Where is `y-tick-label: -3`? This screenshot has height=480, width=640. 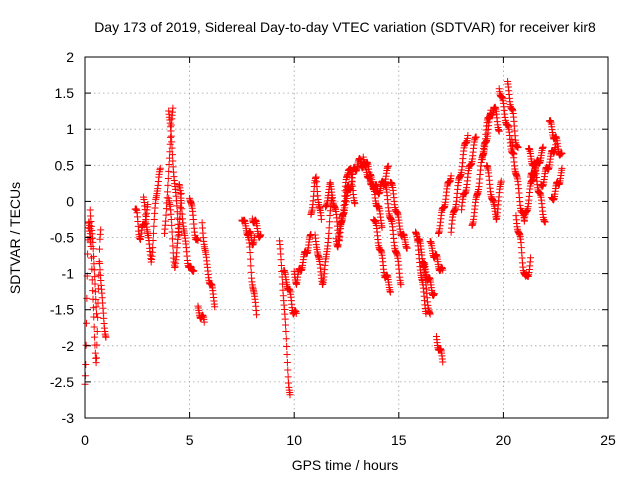 y-tick-label: -3 is located at coordinates (68, 418).